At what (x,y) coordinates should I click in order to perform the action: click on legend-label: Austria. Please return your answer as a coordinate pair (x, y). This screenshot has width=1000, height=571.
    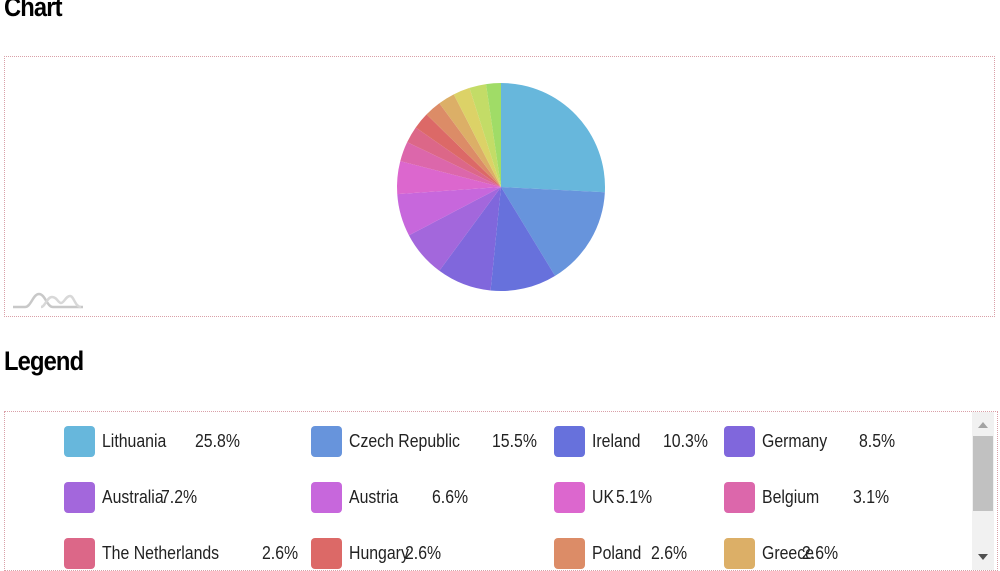
    Looking at the image, I should click on (374, 496).